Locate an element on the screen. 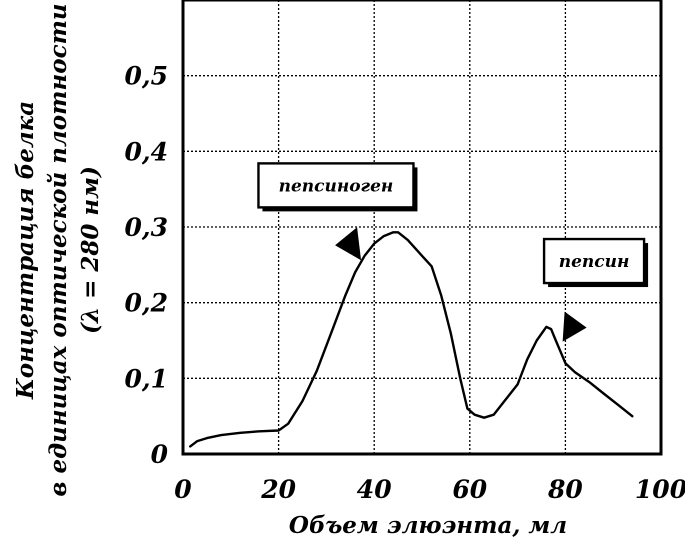 This screenshot has width=685, height=558. x-axis-title: Объем элюэнта, мл is located at coordinates (428, 525).